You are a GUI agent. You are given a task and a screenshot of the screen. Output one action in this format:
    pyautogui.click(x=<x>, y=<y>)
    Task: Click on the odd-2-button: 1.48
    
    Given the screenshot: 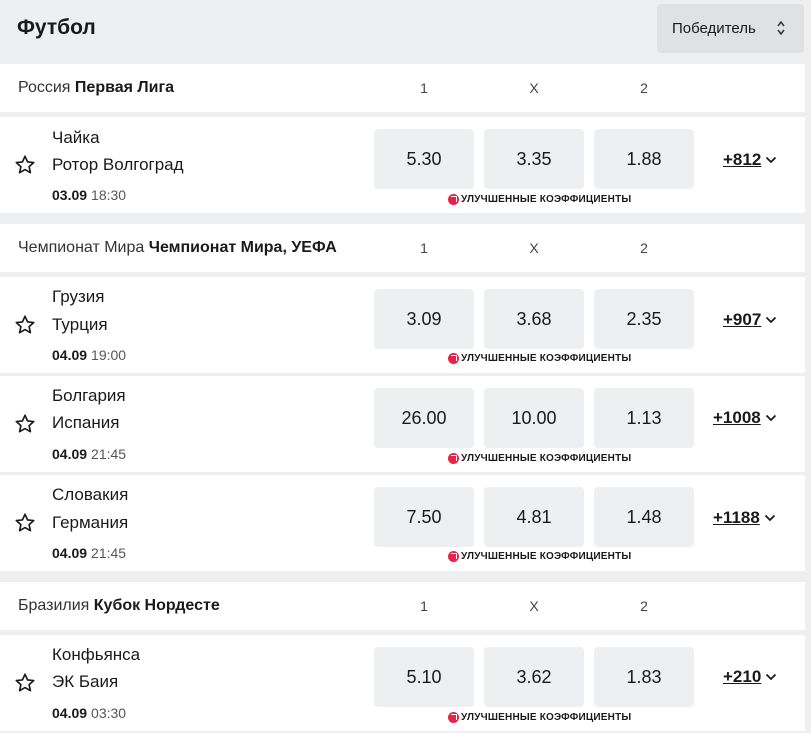 What is the action you would take?
    pyautogui.click(x=644, y=517)
    